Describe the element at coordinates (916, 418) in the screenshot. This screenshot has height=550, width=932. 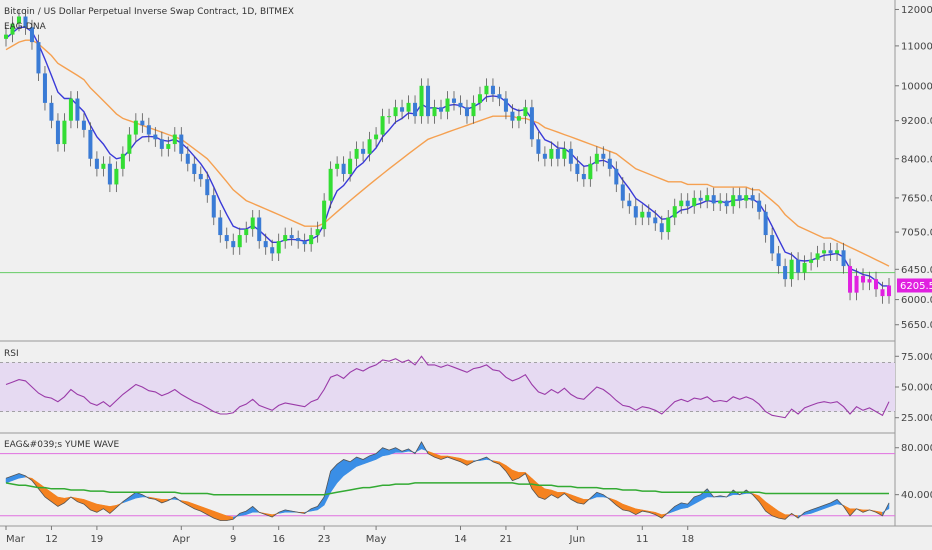
I see `rsi-tick-label: 25.0000` at that location.